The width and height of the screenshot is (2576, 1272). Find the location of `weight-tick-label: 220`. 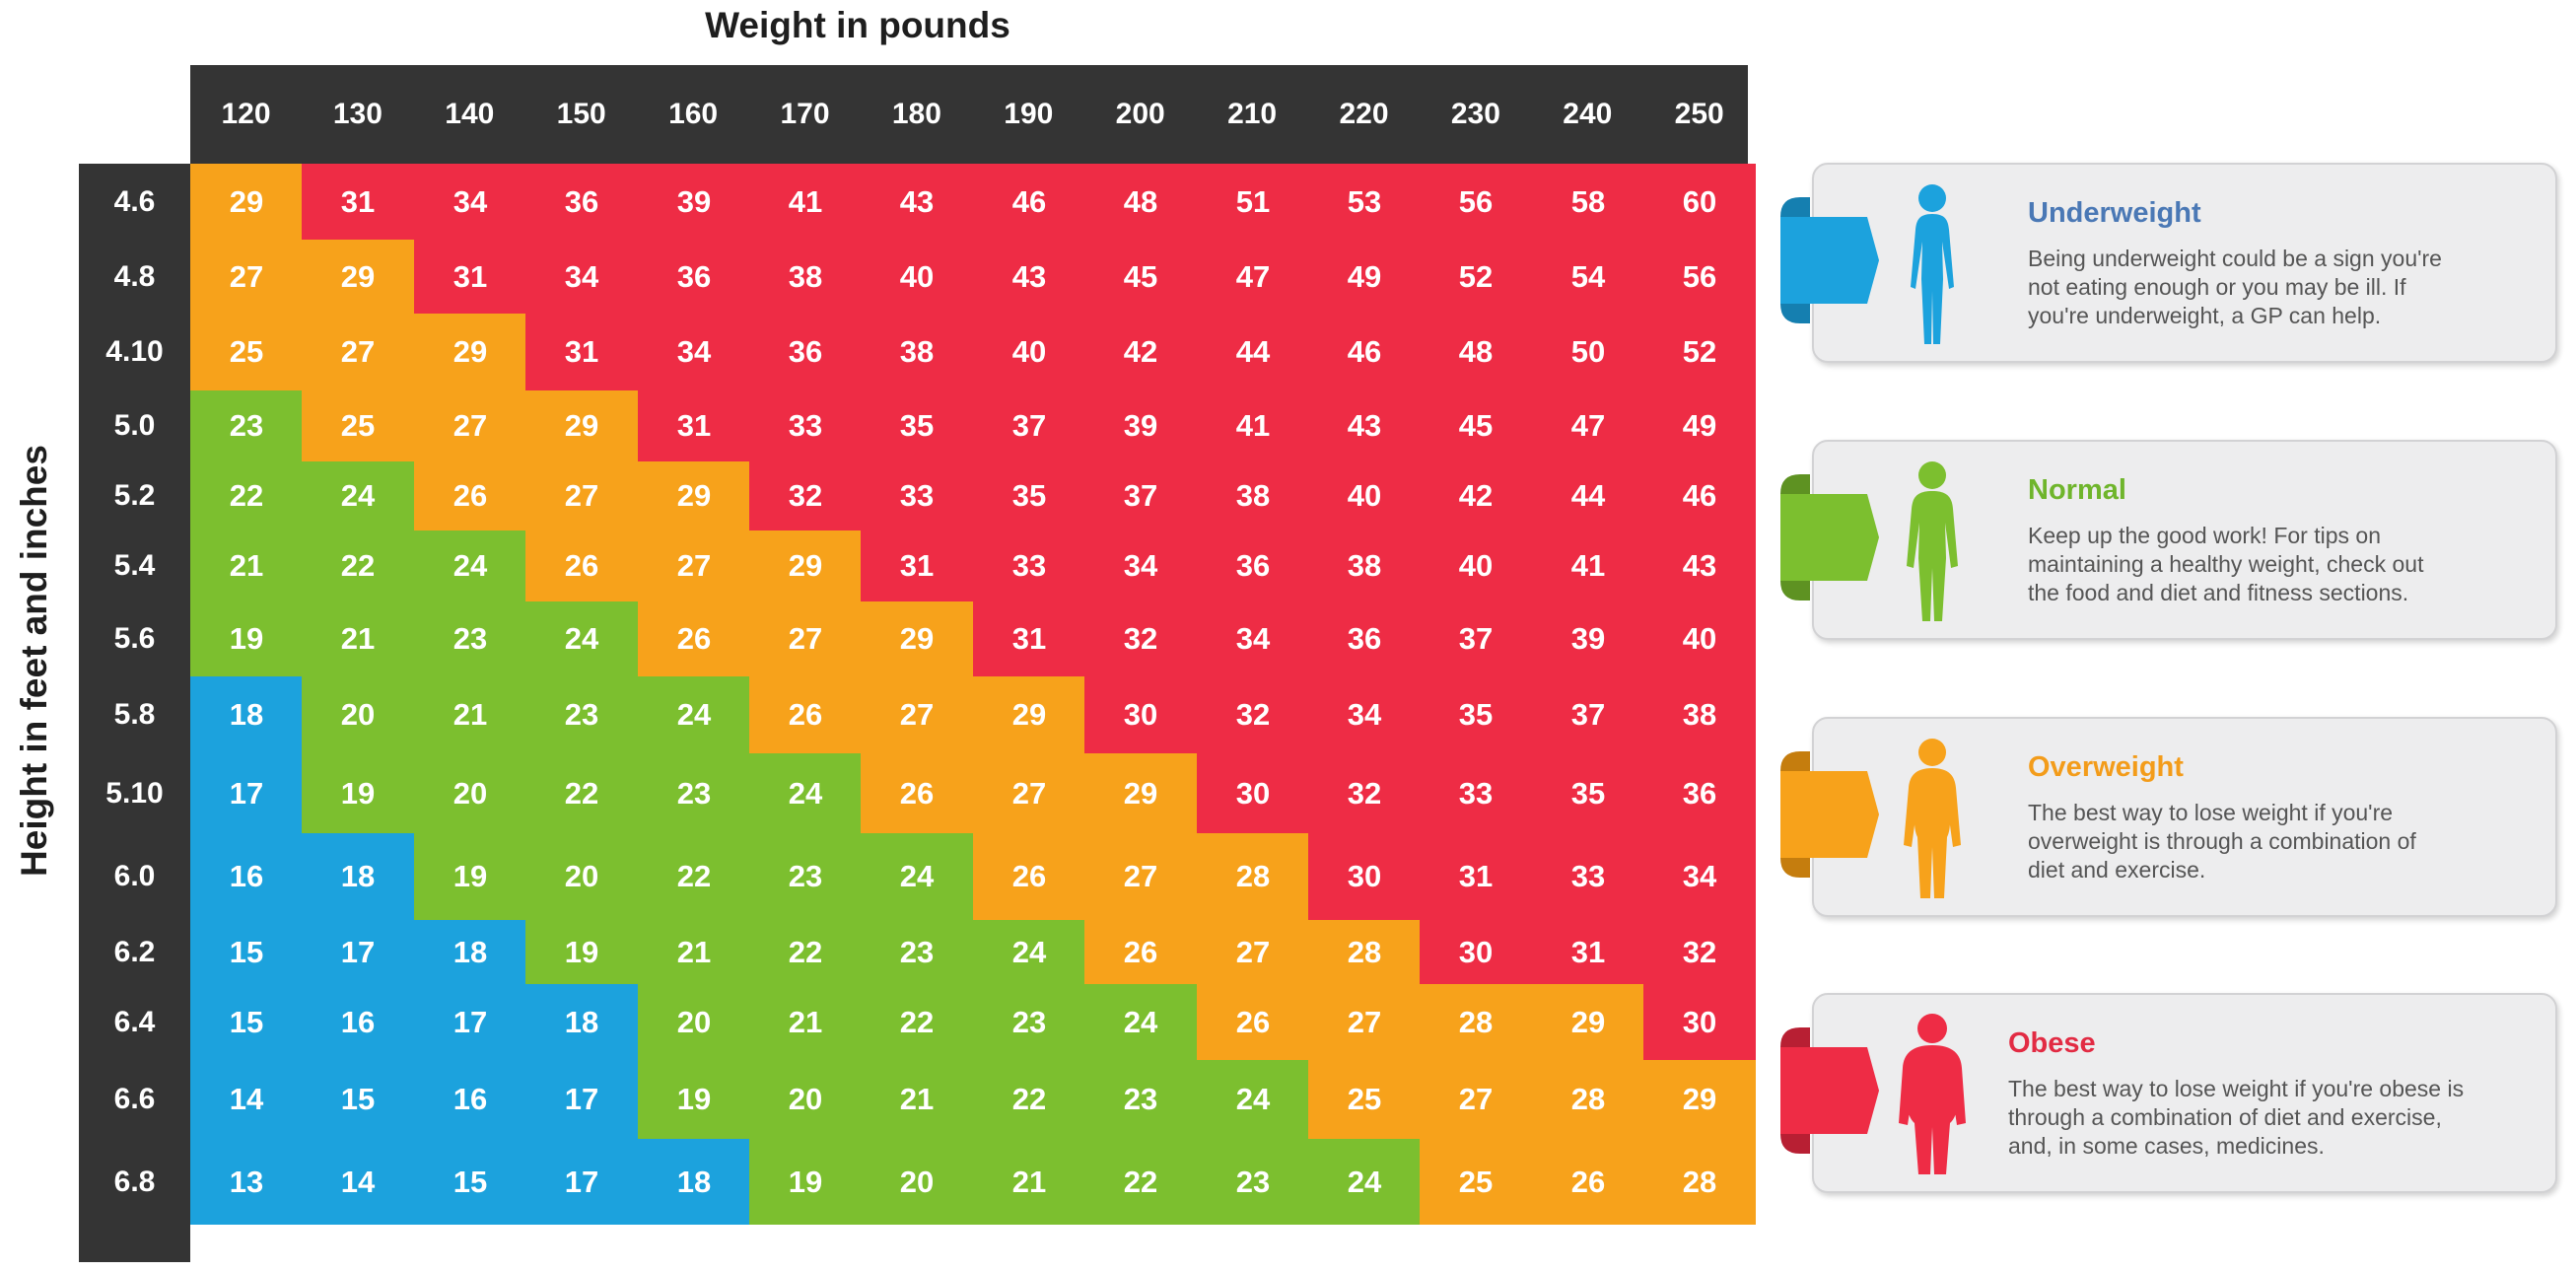

weight-tick-label: 220 is located at coordinates (1364, 114).